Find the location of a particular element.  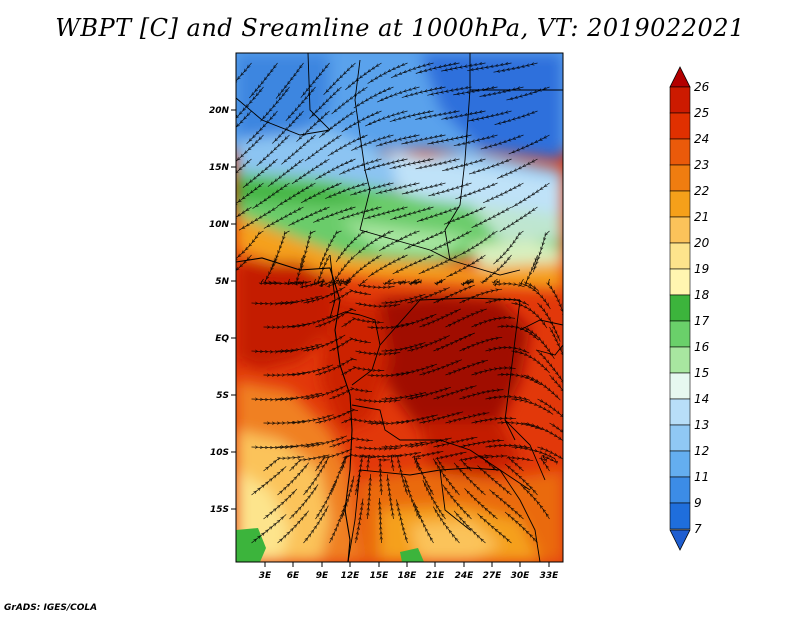

lon-label: 30E is located at coordinates (521, 576).